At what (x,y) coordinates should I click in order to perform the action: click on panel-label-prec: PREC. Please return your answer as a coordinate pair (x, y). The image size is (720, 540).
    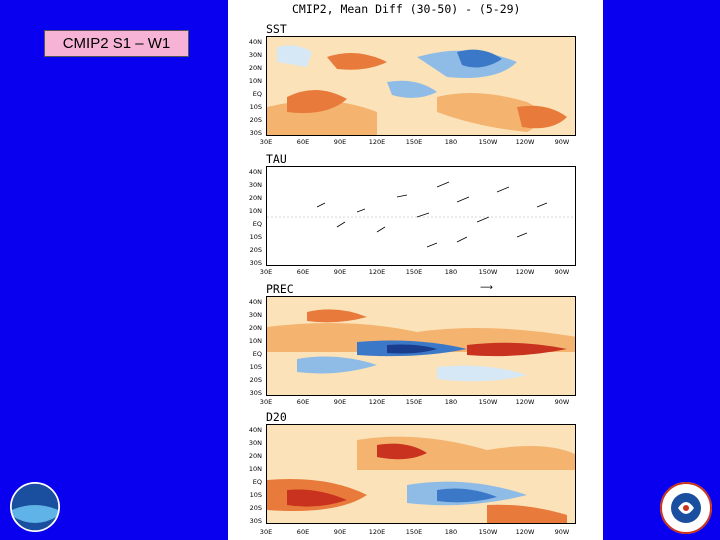
    Looking at the image, I should click on (280, 289).